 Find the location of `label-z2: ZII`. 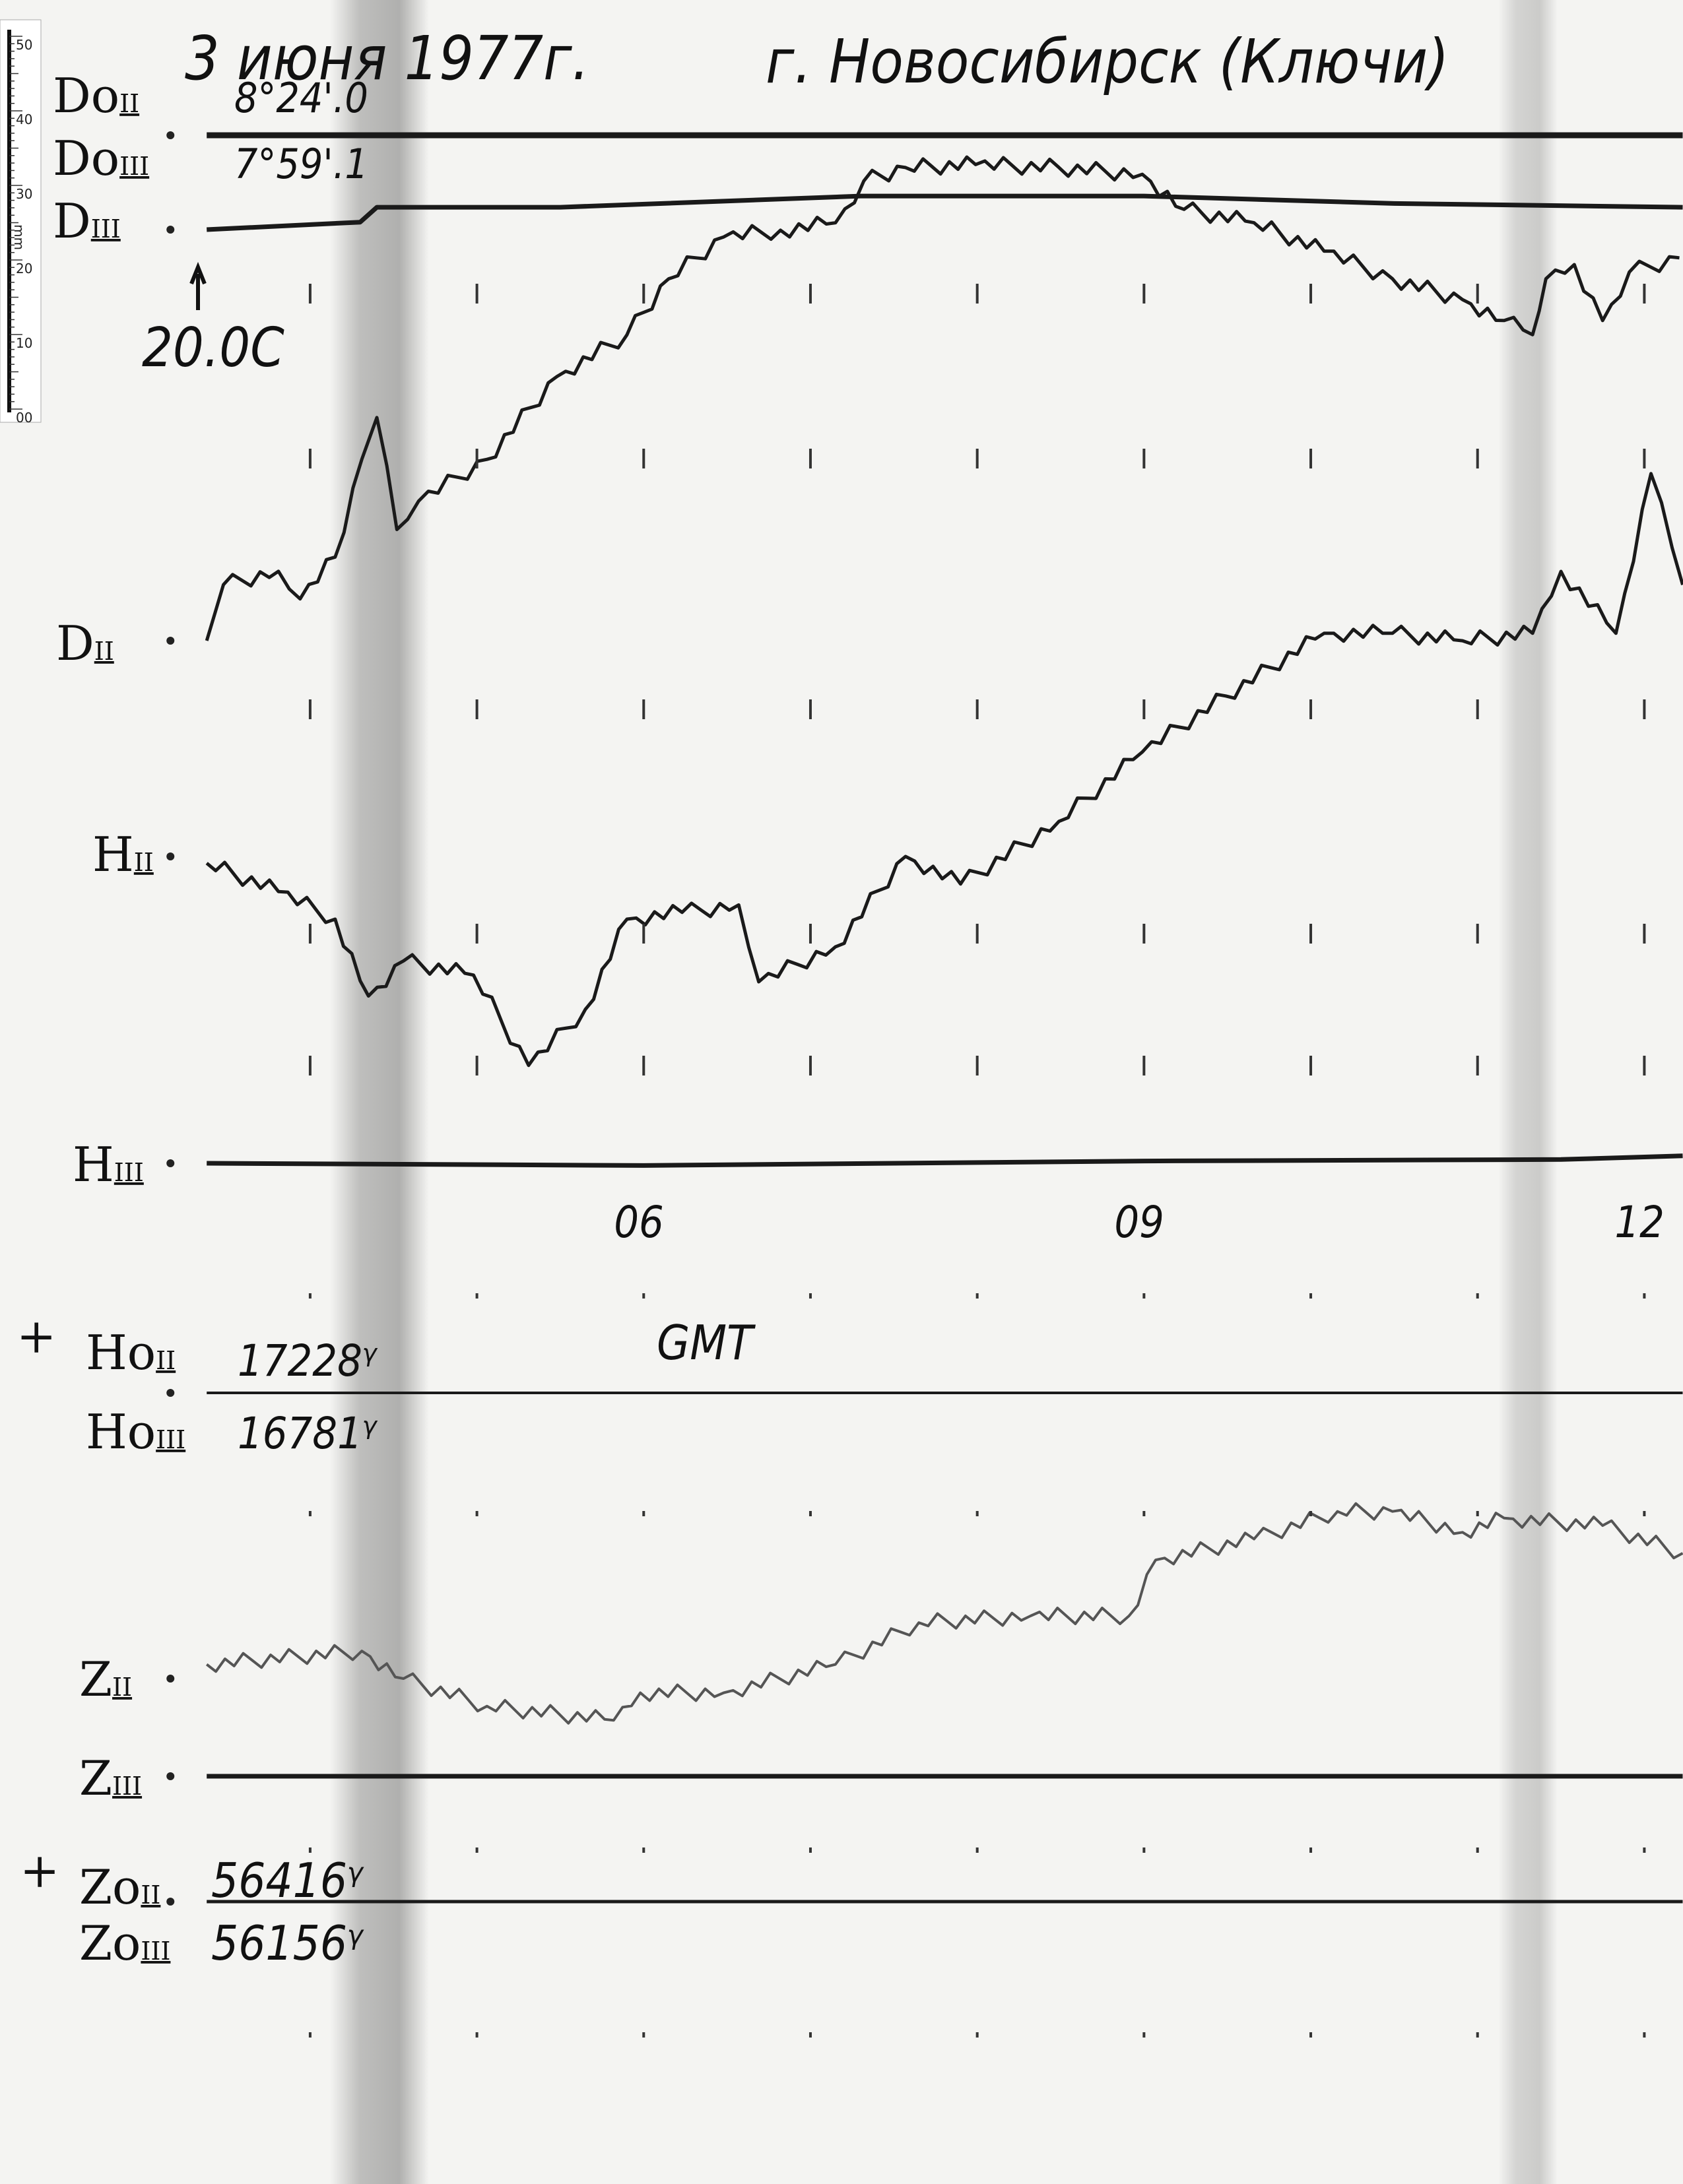

label-z2: ZII is located at coordinates (105, 1679).